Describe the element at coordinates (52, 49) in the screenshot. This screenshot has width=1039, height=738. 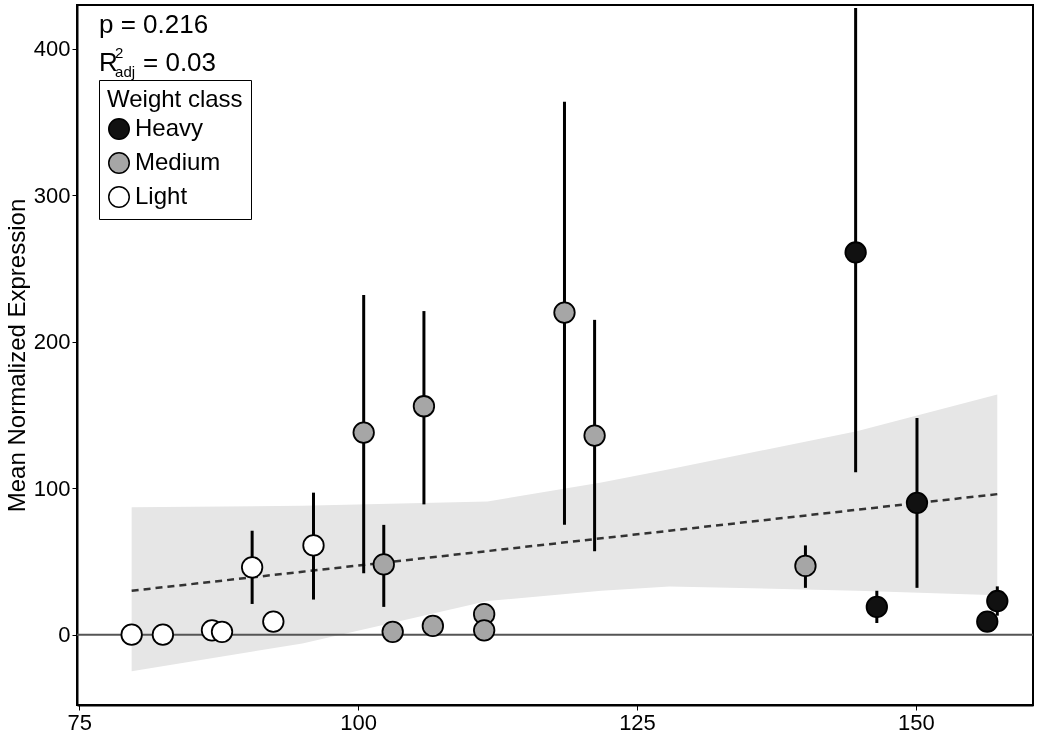
I see `y-tick-label: 400` at that location.